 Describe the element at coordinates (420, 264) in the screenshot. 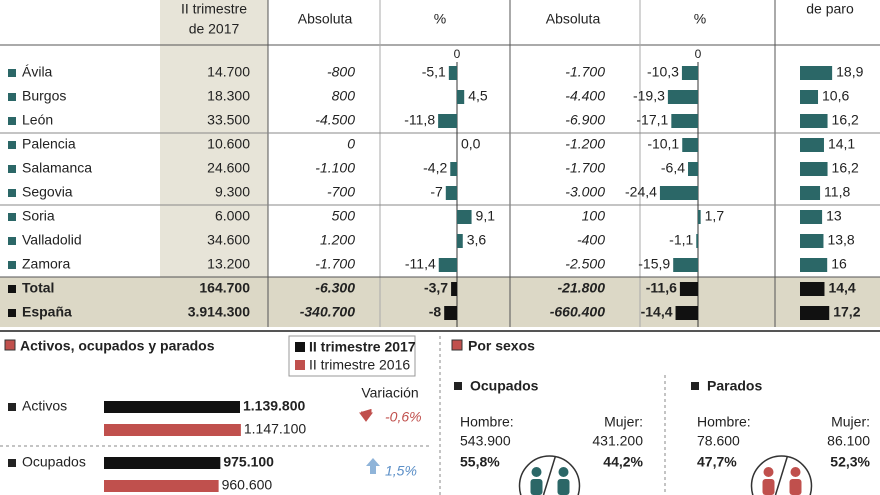

I see `bar-label: -11,4` at that location.